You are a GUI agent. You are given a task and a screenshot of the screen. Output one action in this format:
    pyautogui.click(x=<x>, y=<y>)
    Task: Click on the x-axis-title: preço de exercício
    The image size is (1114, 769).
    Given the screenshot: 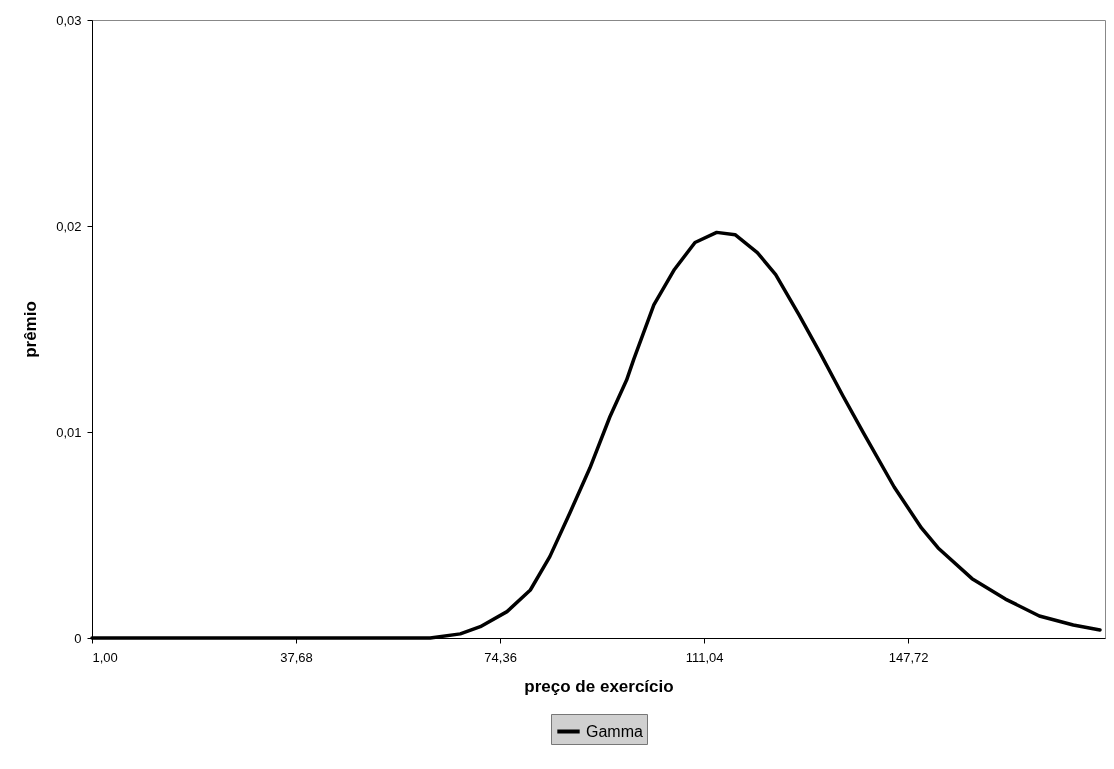 What is the action you would take?
    pyautogui.click(x=599, y=686)
    